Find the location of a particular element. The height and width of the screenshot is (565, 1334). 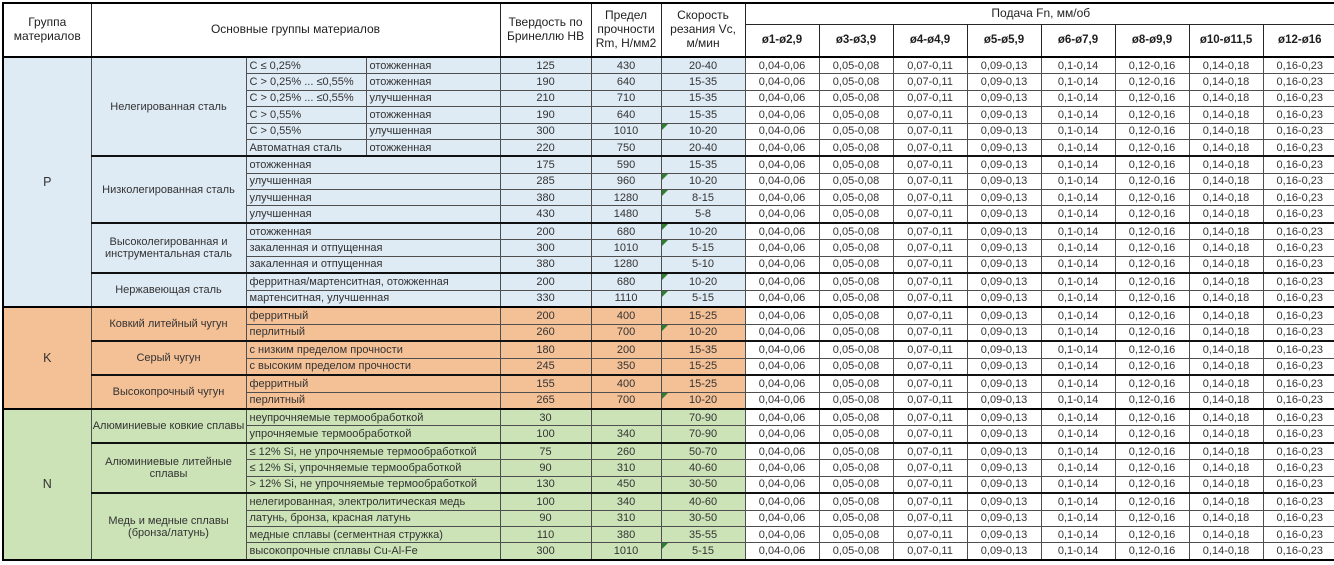

subgroup-name-cell: Алюминиевые литейные сплавы is located at coordinates (168, 467).